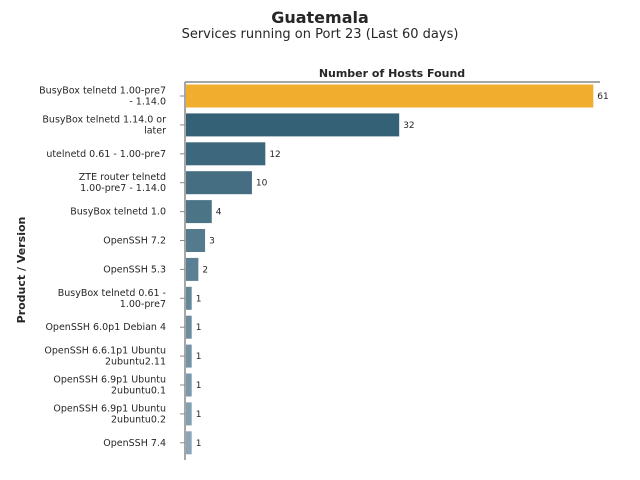  I want to click on y-tick-label-line: 2ubuntu2.11, so click(135, 362).